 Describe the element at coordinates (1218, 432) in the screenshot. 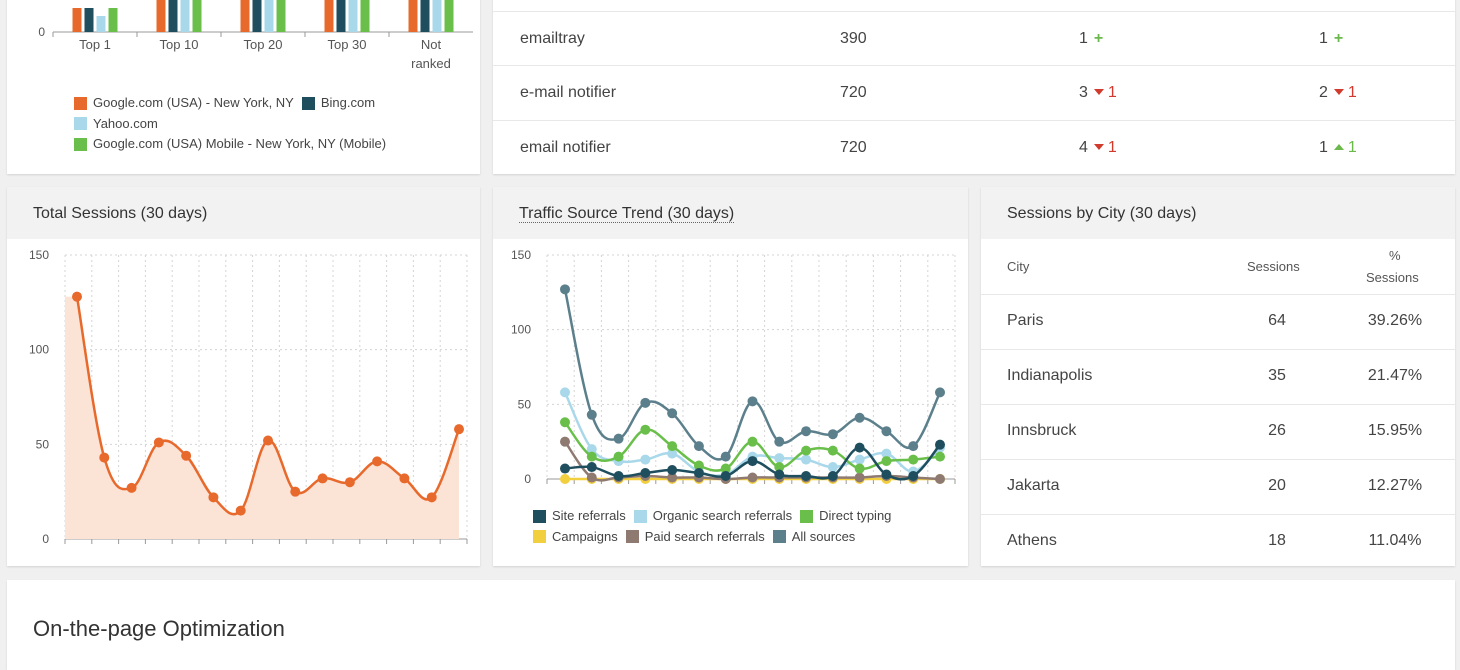

I see `city-row: Innsbruck 26 15.95%` at that location.